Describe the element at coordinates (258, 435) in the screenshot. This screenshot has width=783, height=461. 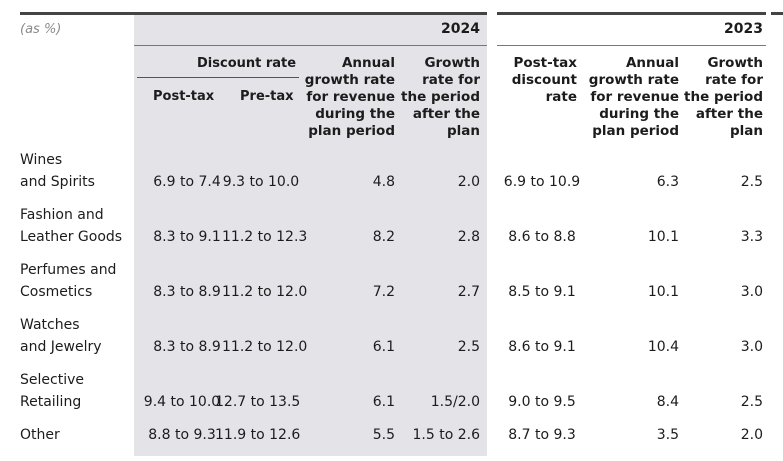
I see `cell-pre-tax: 11.9 to 12.6` at that location.